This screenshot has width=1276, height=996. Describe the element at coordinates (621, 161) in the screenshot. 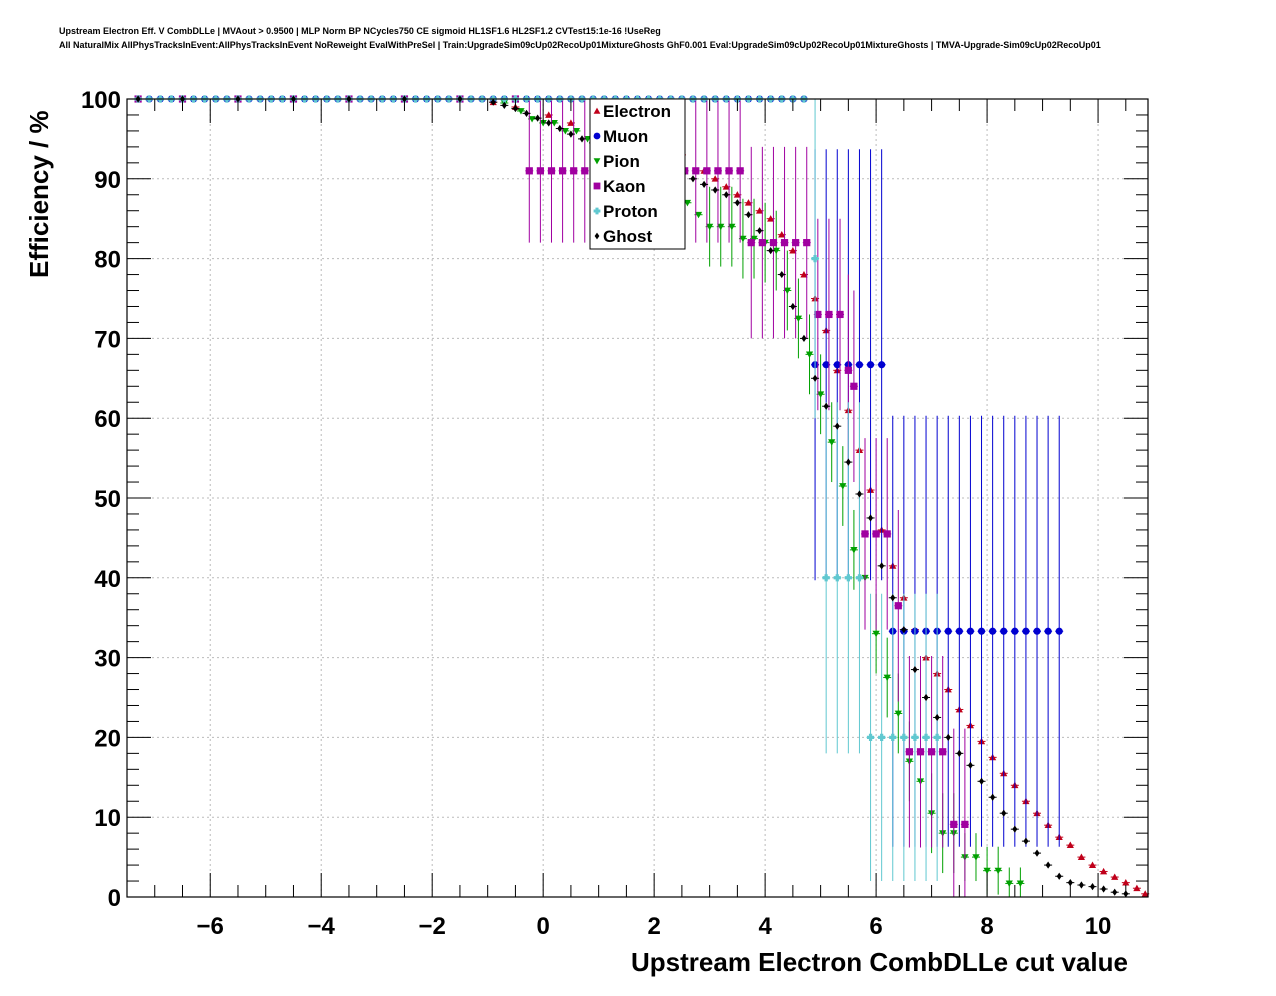

I see `legend-label-pion: Pion` at that location.